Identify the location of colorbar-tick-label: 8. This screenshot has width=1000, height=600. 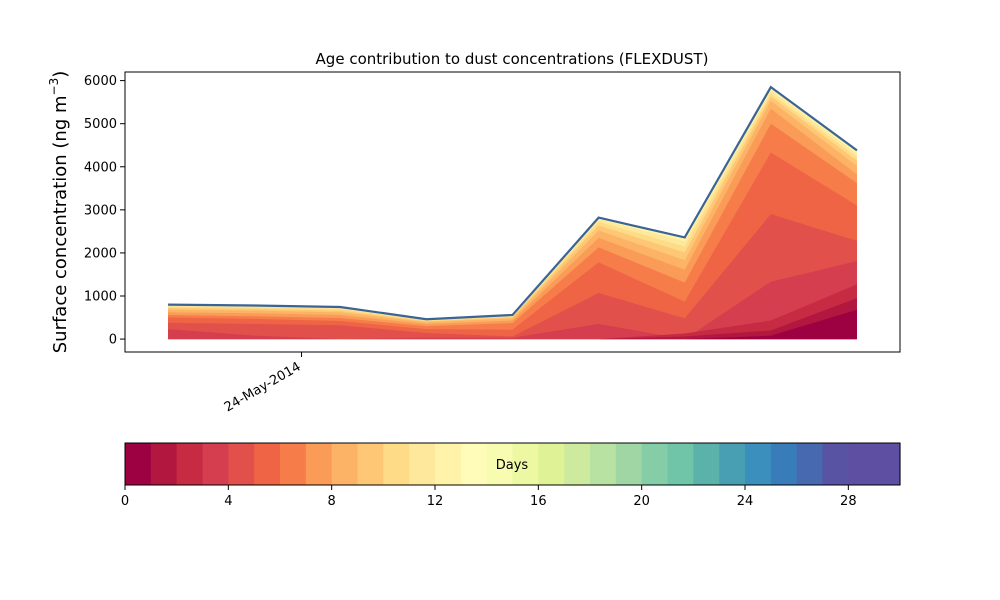
(332, 501).